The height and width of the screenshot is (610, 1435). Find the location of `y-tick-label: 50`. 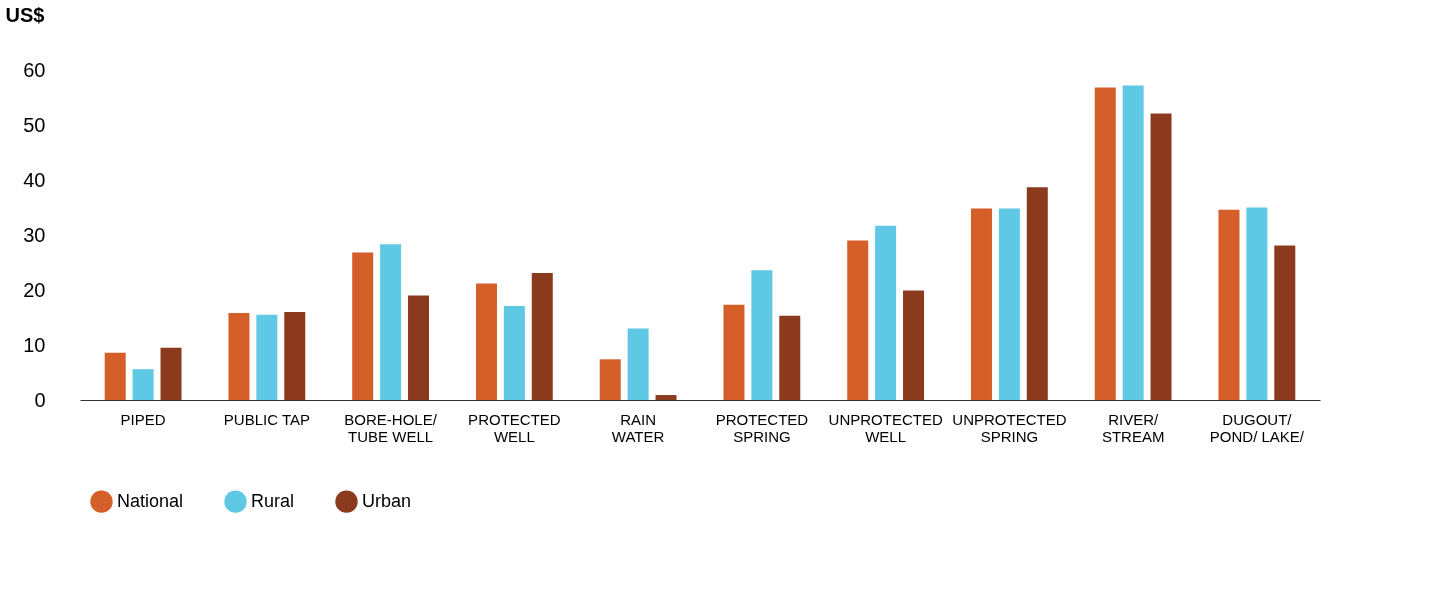

y-tick-label: 50 is located at coordinates (34, 124).